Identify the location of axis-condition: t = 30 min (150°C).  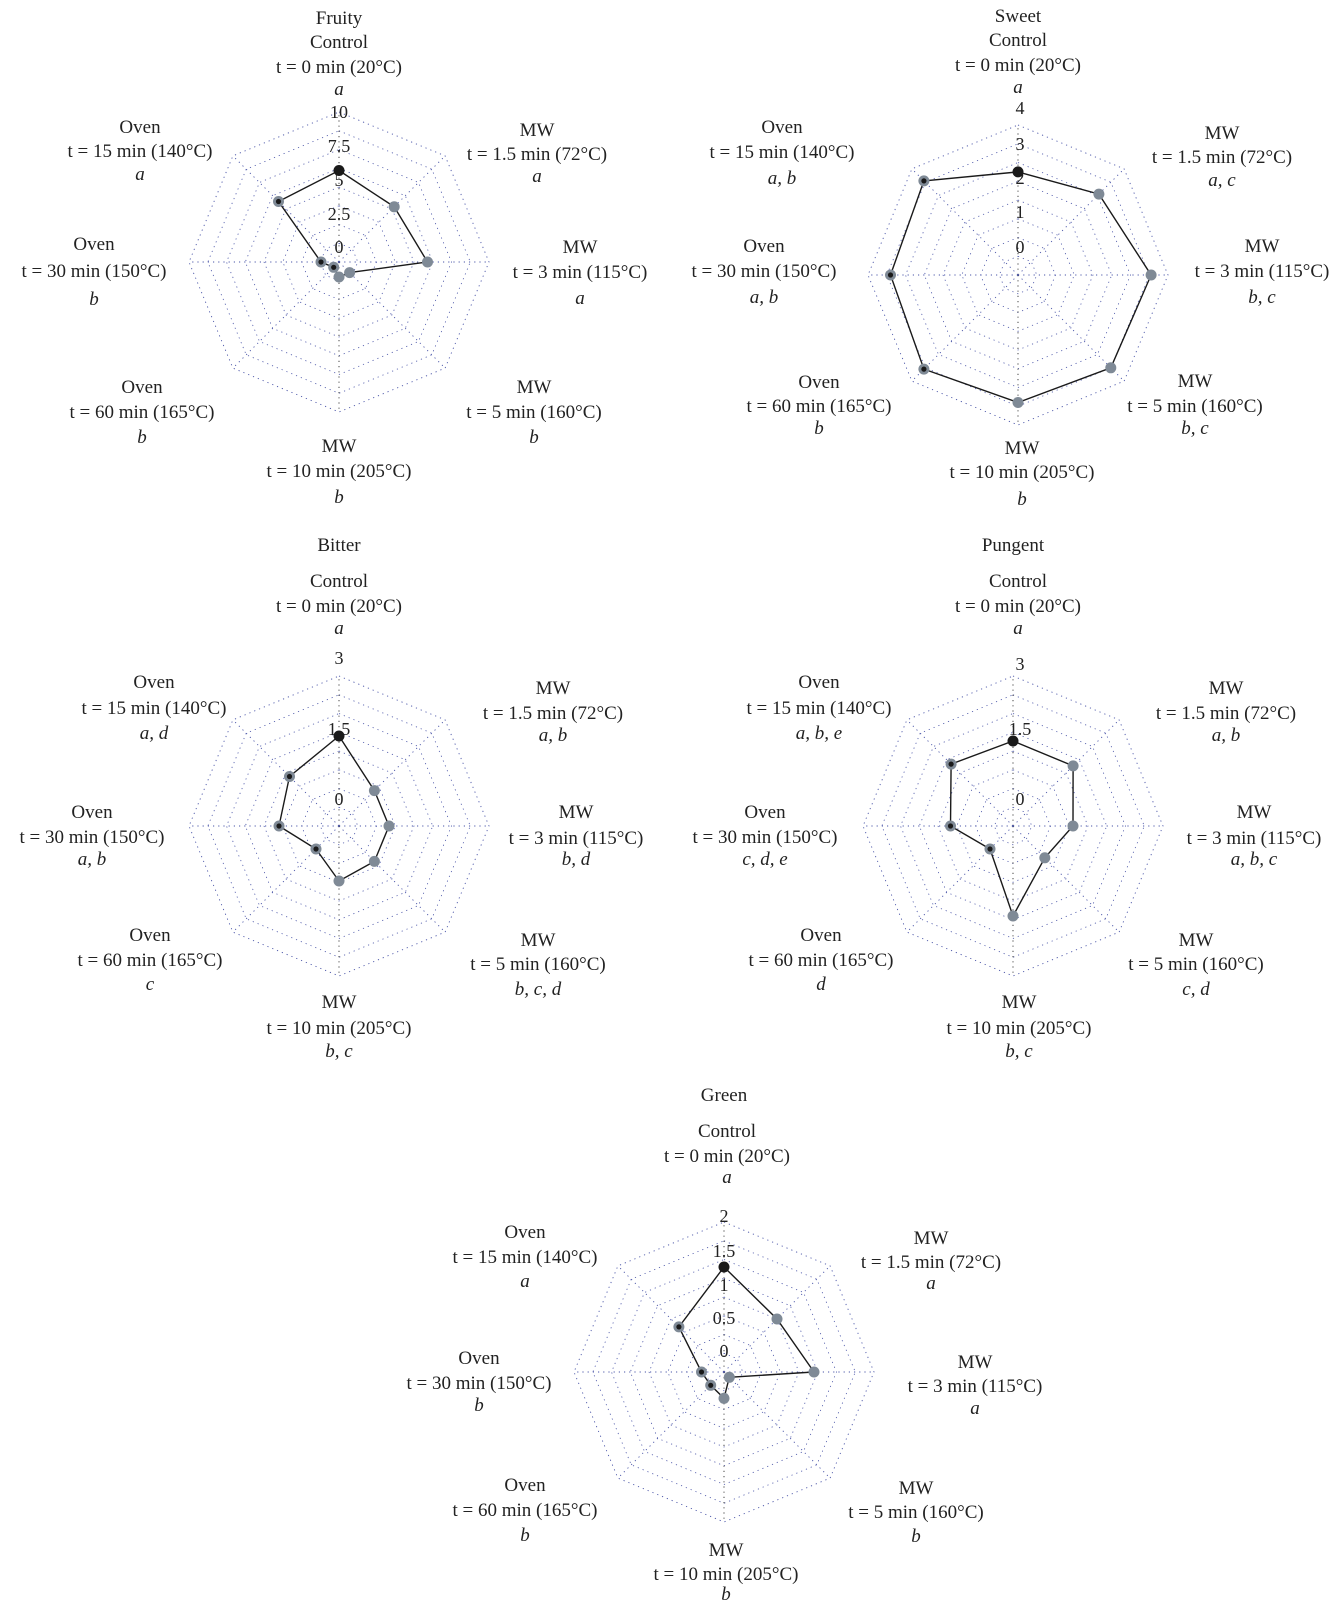
(94, 271).